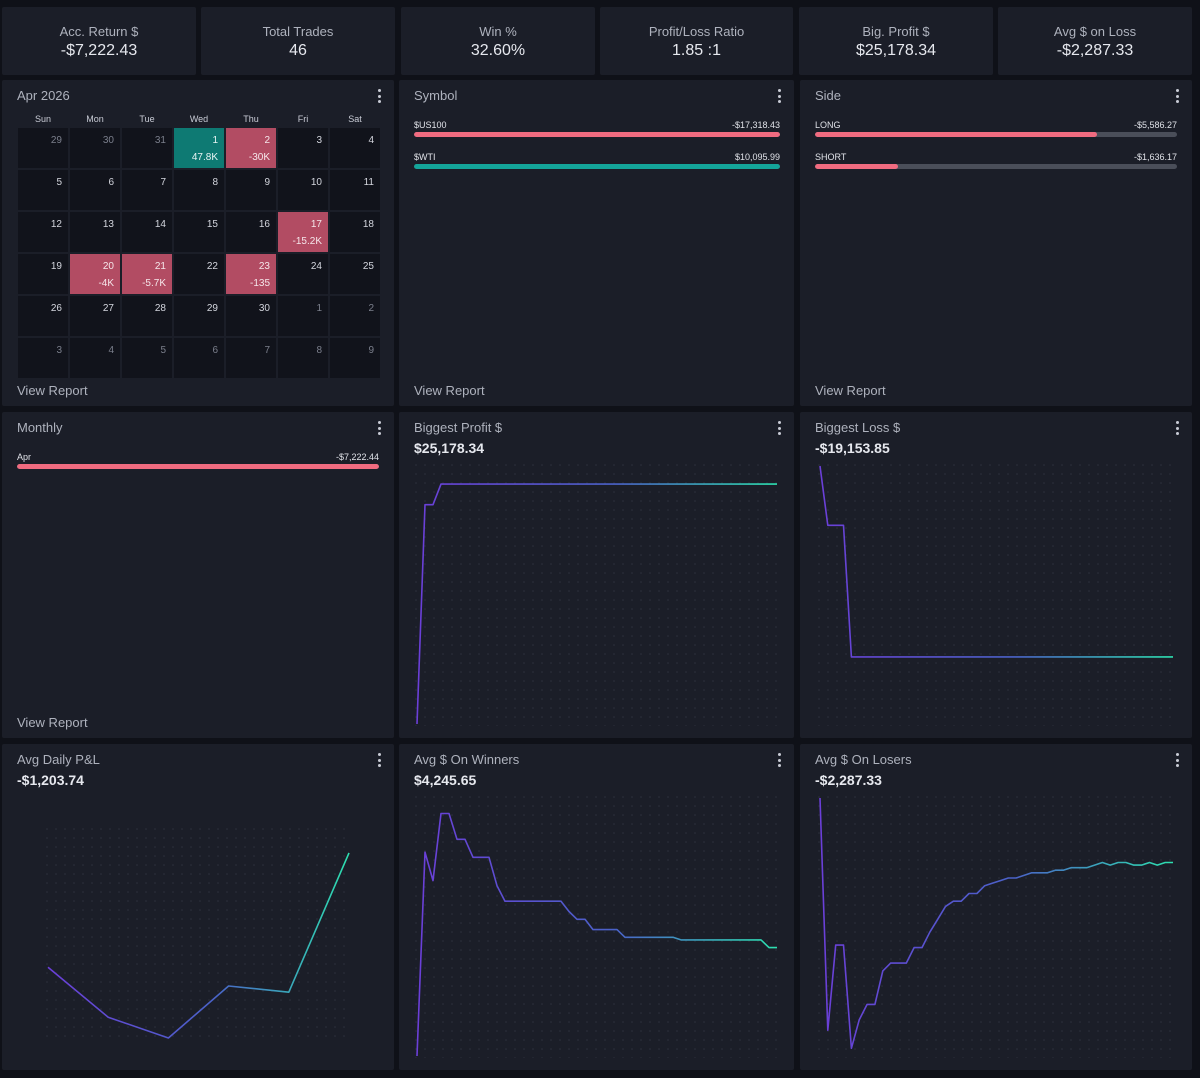  I want to click on calendar-day: 11, so click(355, 190).